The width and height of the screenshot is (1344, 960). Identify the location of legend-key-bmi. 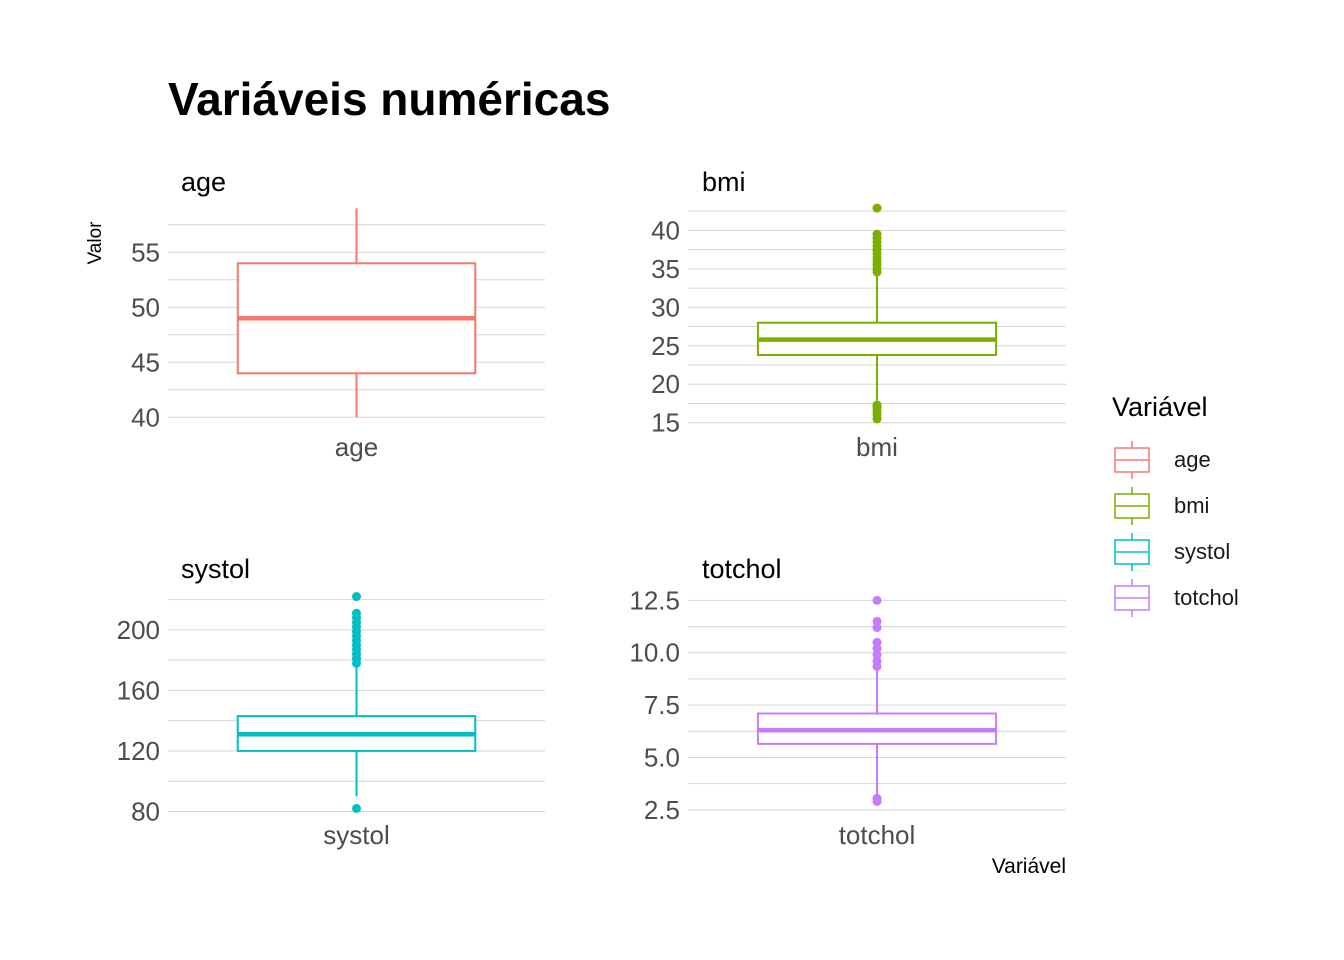
(1132, 506).